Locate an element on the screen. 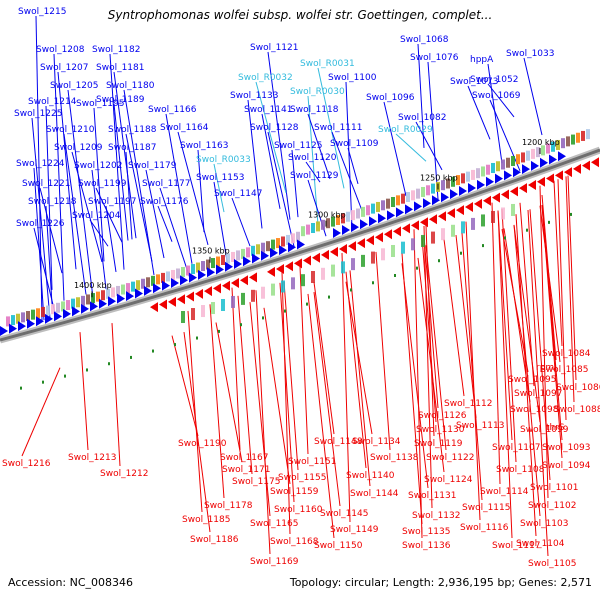 This screenshot has width=600, height=600. gene-label: Swol_1224 is located at coordinates (40, 164).